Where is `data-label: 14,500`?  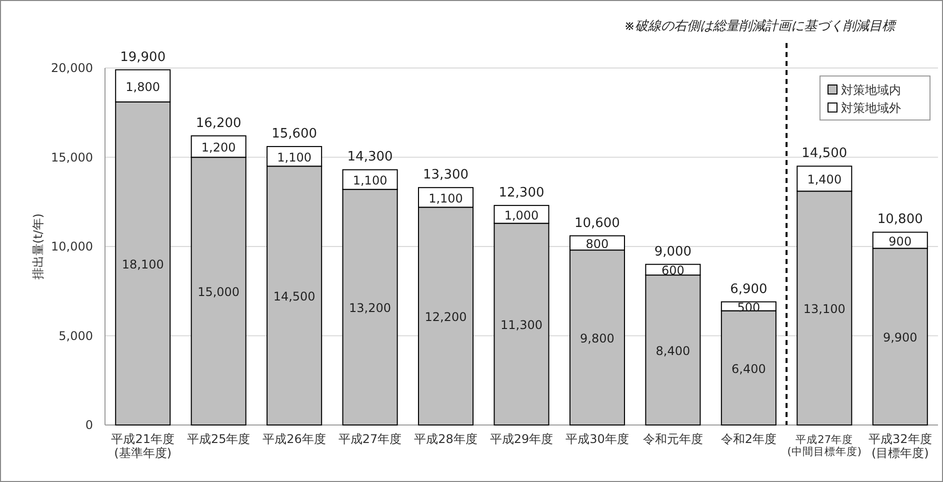
data-label: 14,500 is located at coordinates (294, 297).